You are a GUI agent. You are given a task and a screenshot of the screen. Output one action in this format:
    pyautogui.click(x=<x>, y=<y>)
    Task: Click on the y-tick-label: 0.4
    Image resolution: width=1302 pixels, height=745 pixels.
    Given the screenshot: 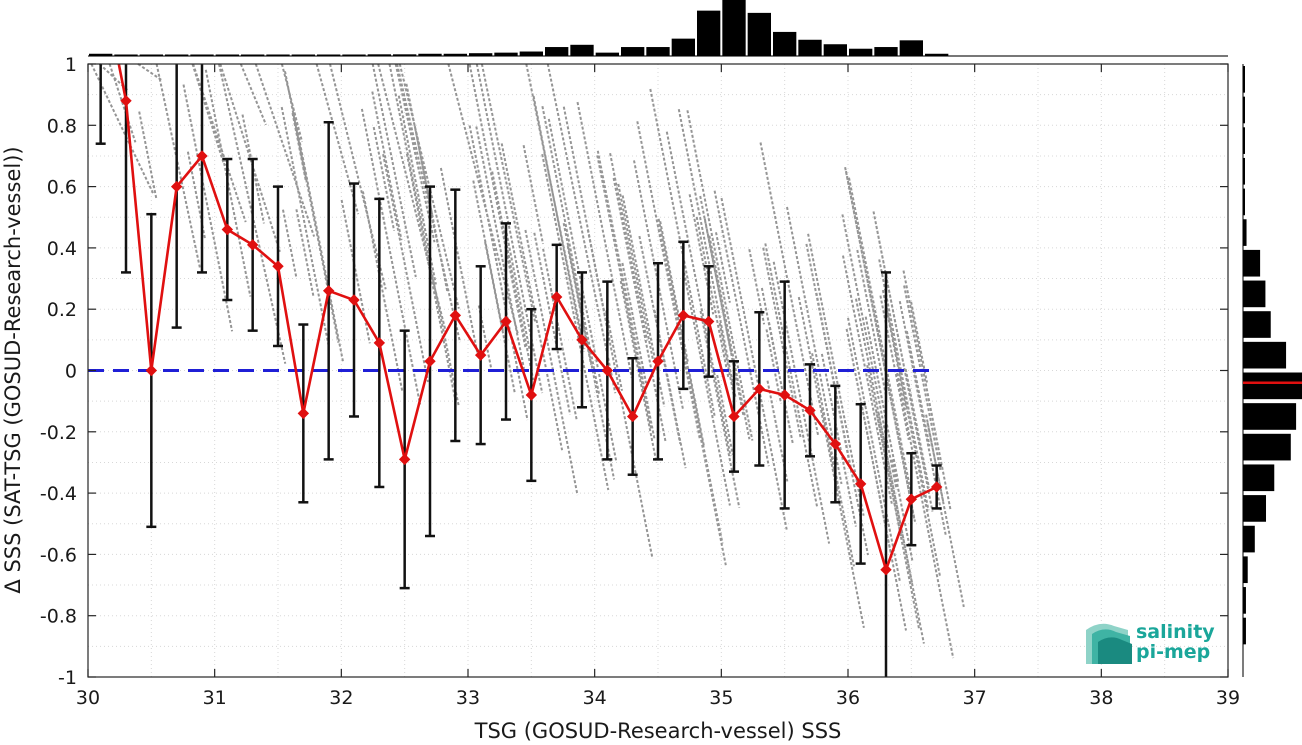 What is the action you would take?
    pyautogui.click(x=62, y=249)
    